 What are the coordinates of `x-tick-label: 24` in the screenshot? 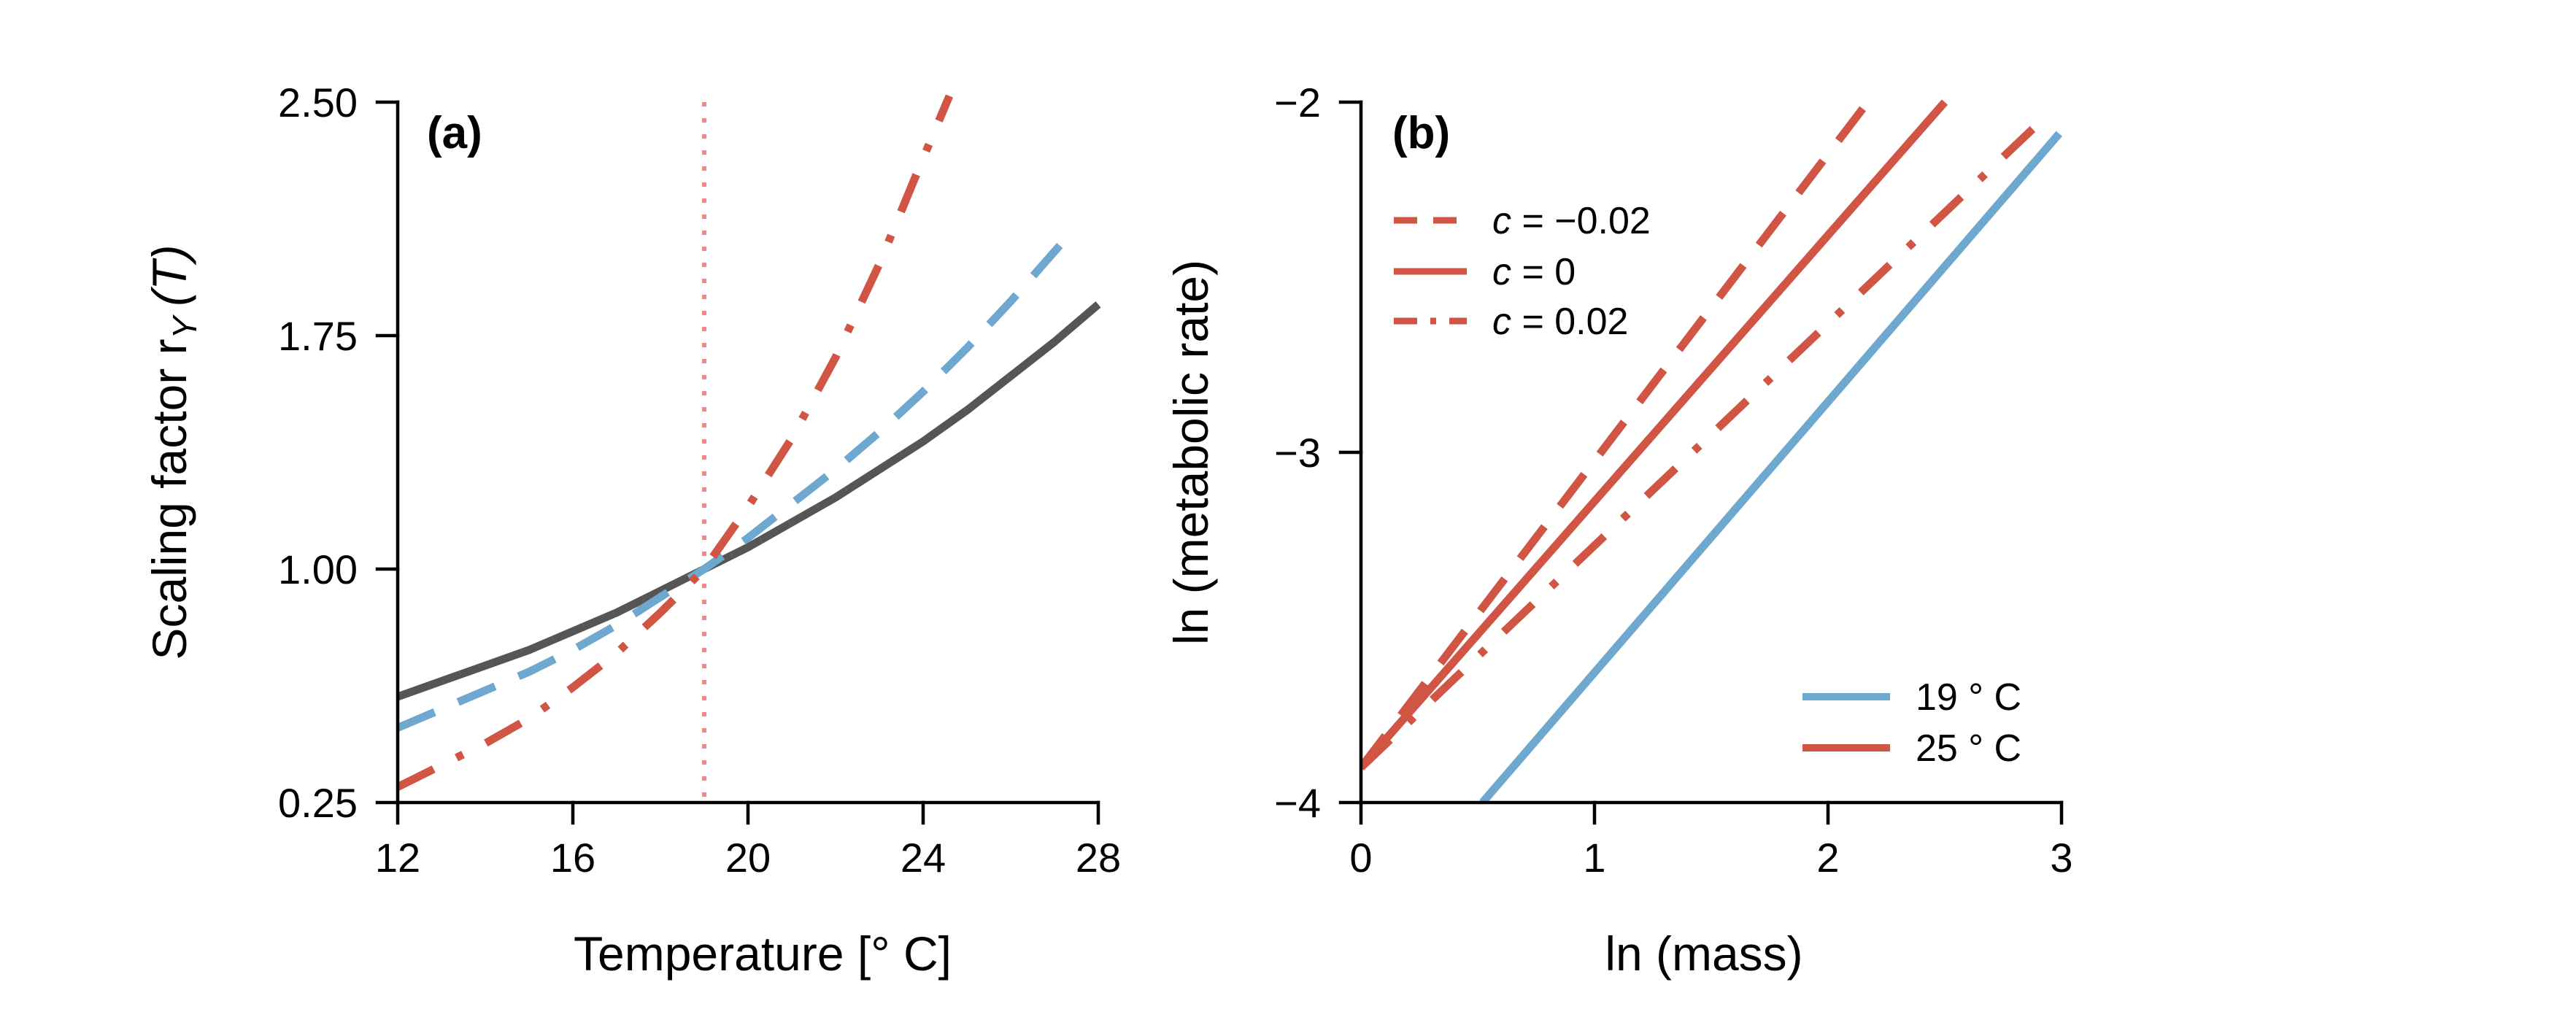 It's located at (924, 858).